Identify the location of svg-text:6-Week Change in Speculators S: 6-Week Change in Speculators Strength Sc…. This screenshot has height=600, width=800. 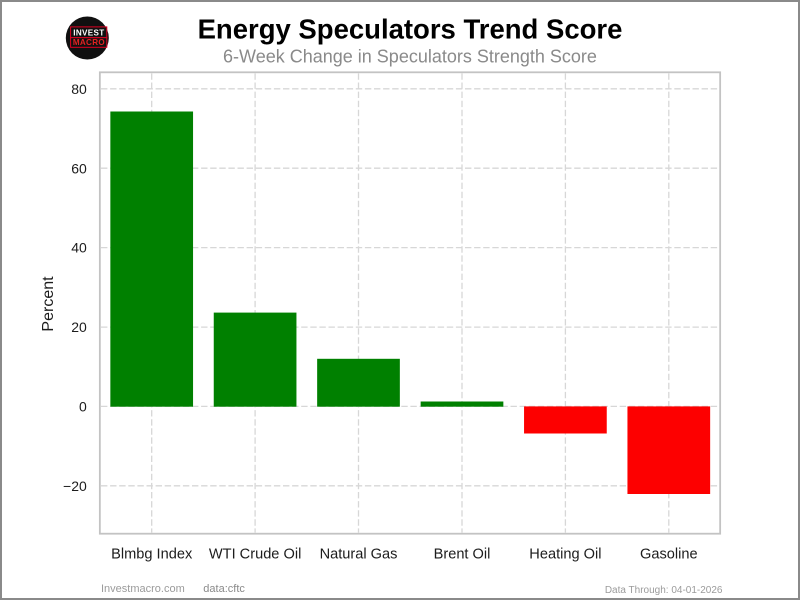
(410, 56).